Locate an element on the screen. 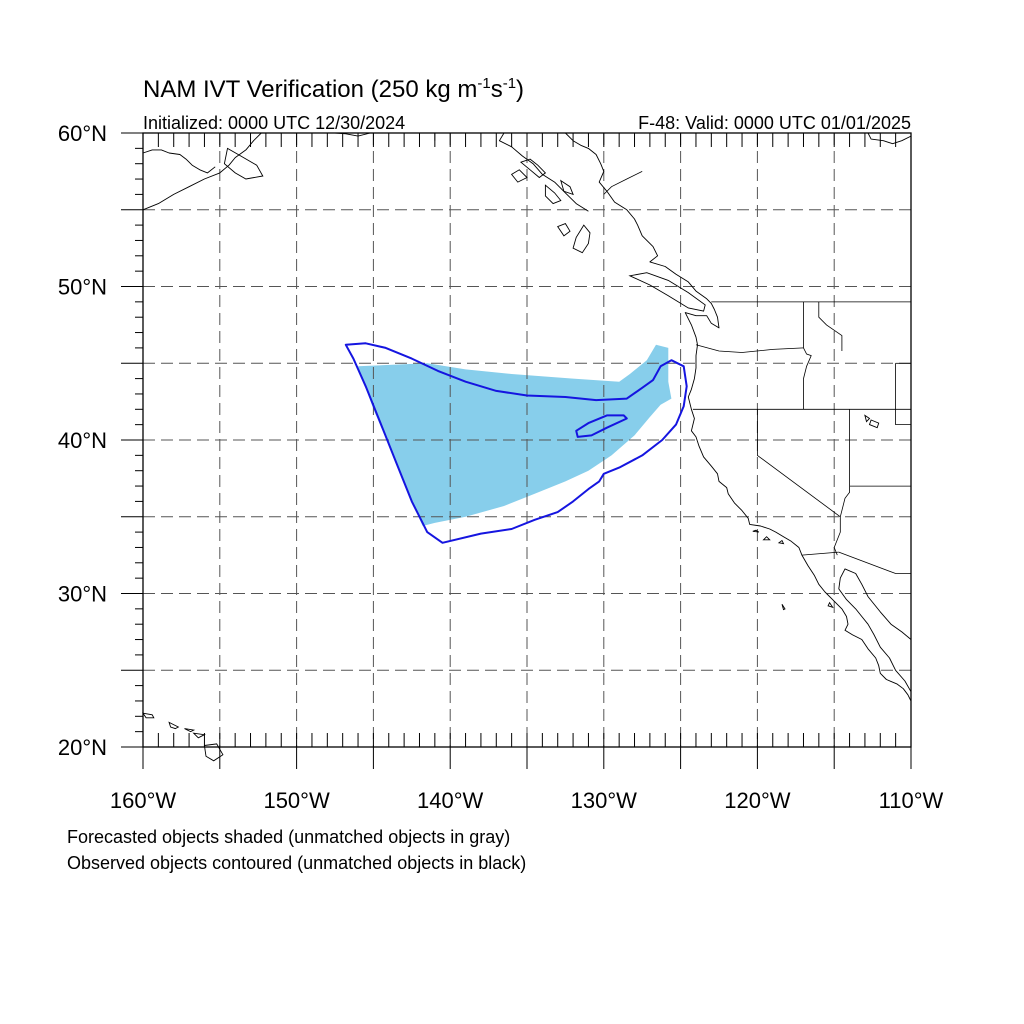  lon-label: 120°W is located at coordinates (757, 800).